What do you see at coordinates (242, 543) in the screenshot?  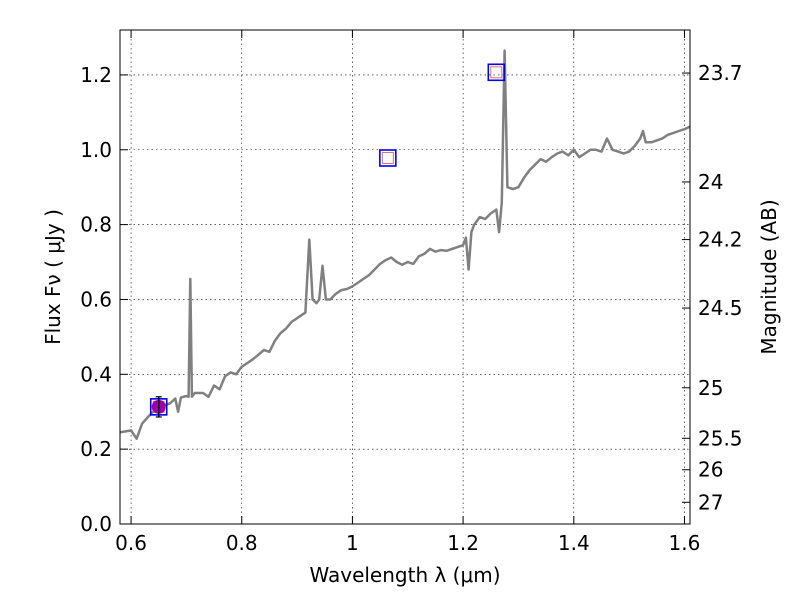 I see `x-tick-label: 0.8` at bounding box center [242, 543].